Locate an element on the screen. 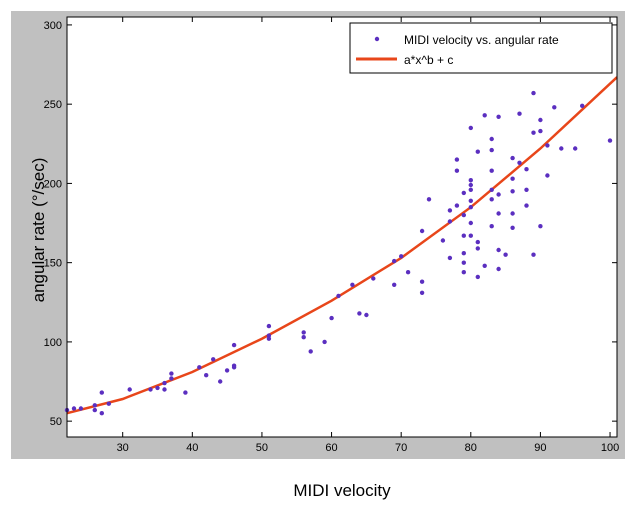 This screenshot has width=631, height=510. y-tick-label: 50 is located at coordinates (56, 422).